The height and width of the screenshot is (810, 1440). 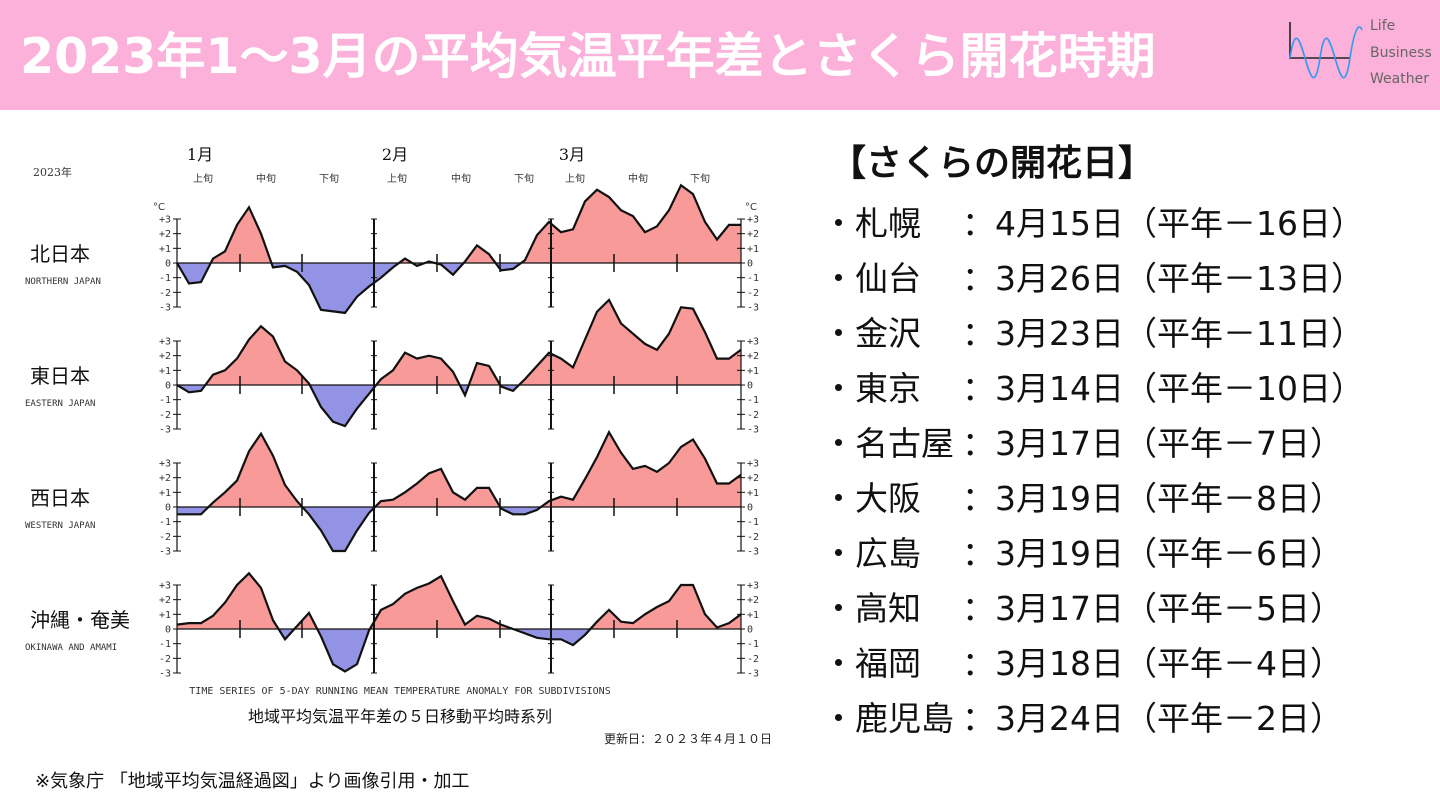 I want to click on city-name: ・高知, so click(x=871, y=608).